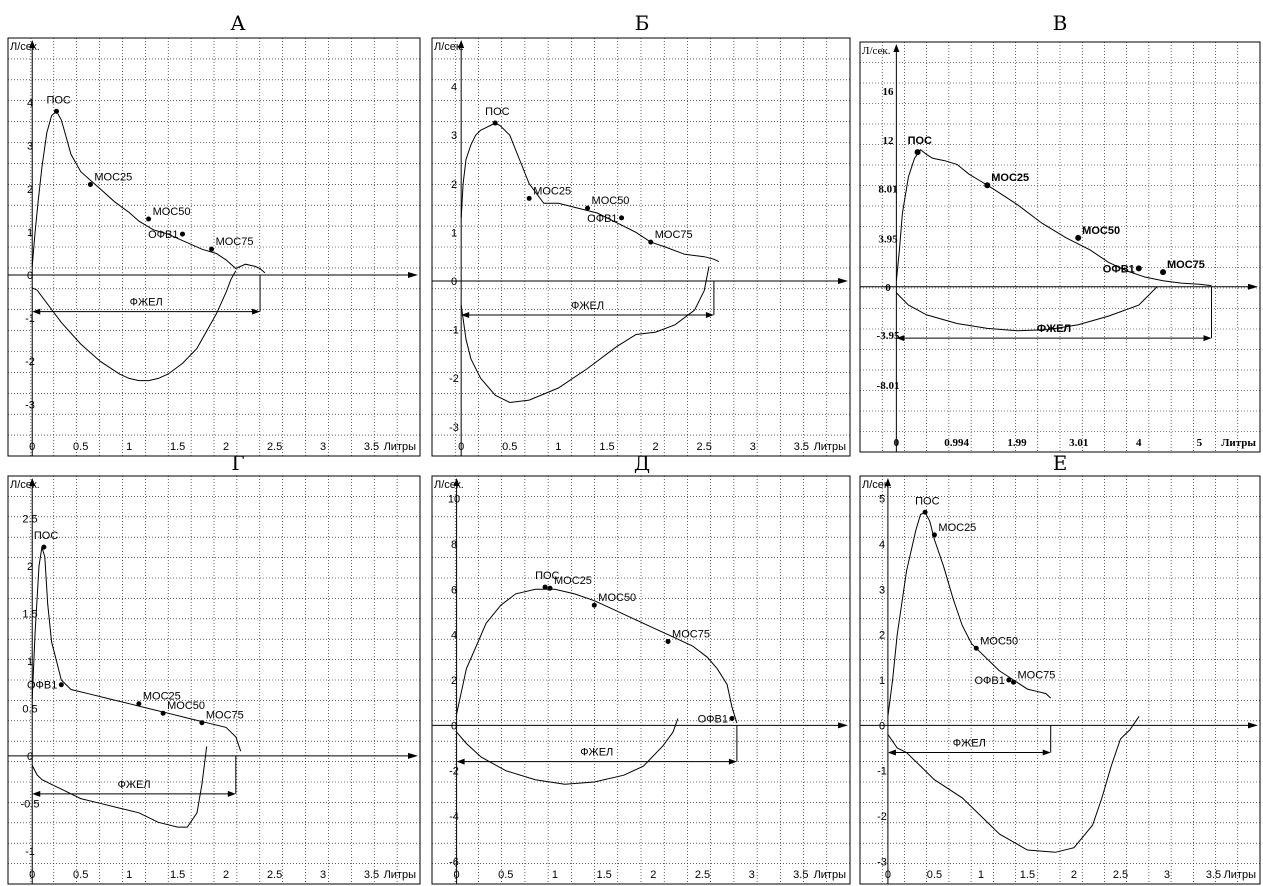  Describe the element at coordinates (29, 709) in the screenshot. I see `y-tick-label: 0.5` at that location.